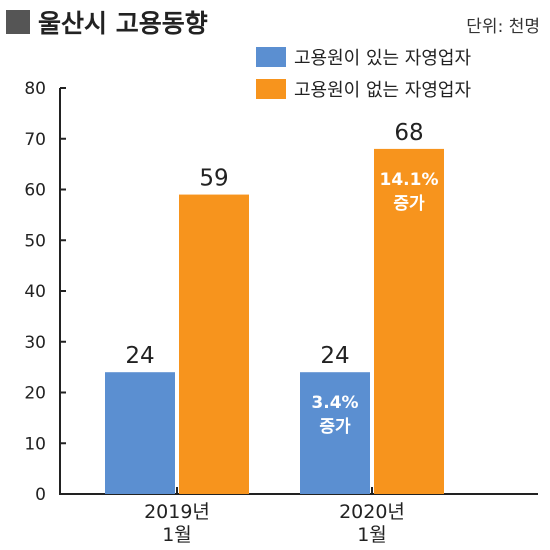 The image size is (550, 550). What do you see at coordinates (123, 23) in the screenshot?
I see `chart-title: 울산시 고용동향` at bounding box center [123, 23].